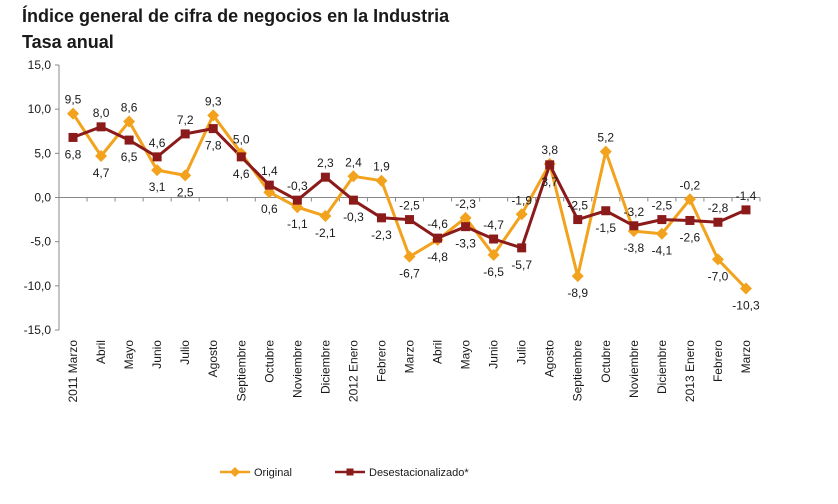 The height and width of the screenshot is (504, 838). What do you see at coordinates (662, 367) in the screenshot?
I see `x-tick-label: Diciembre` at bounding box center [662, 367].